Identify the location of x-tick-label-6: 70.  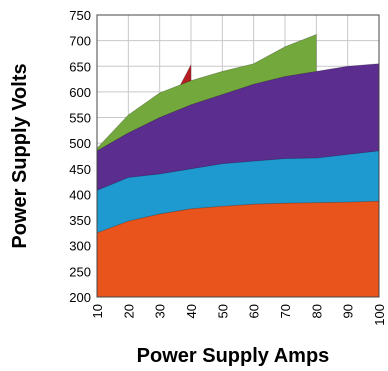
(285, 311).